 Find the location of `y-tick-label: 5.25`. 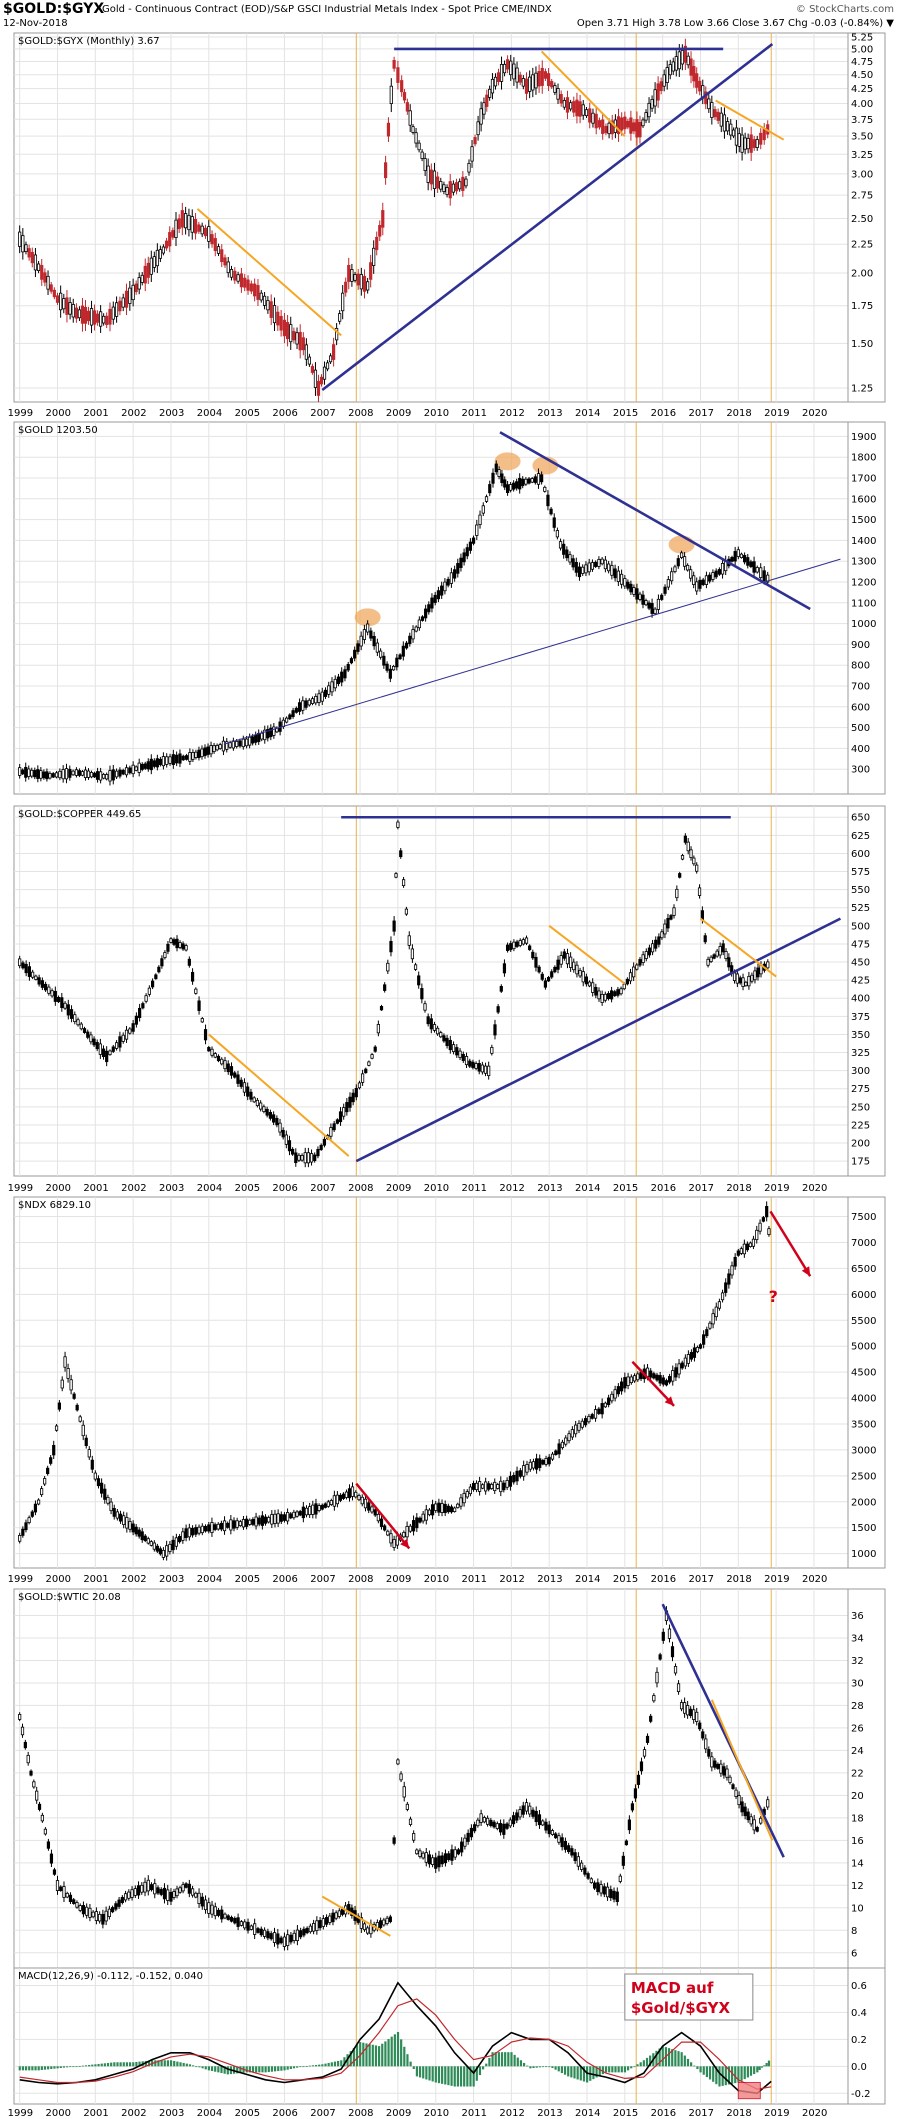

y-tick-label: 5.25 is located at coordinates (862, 38).